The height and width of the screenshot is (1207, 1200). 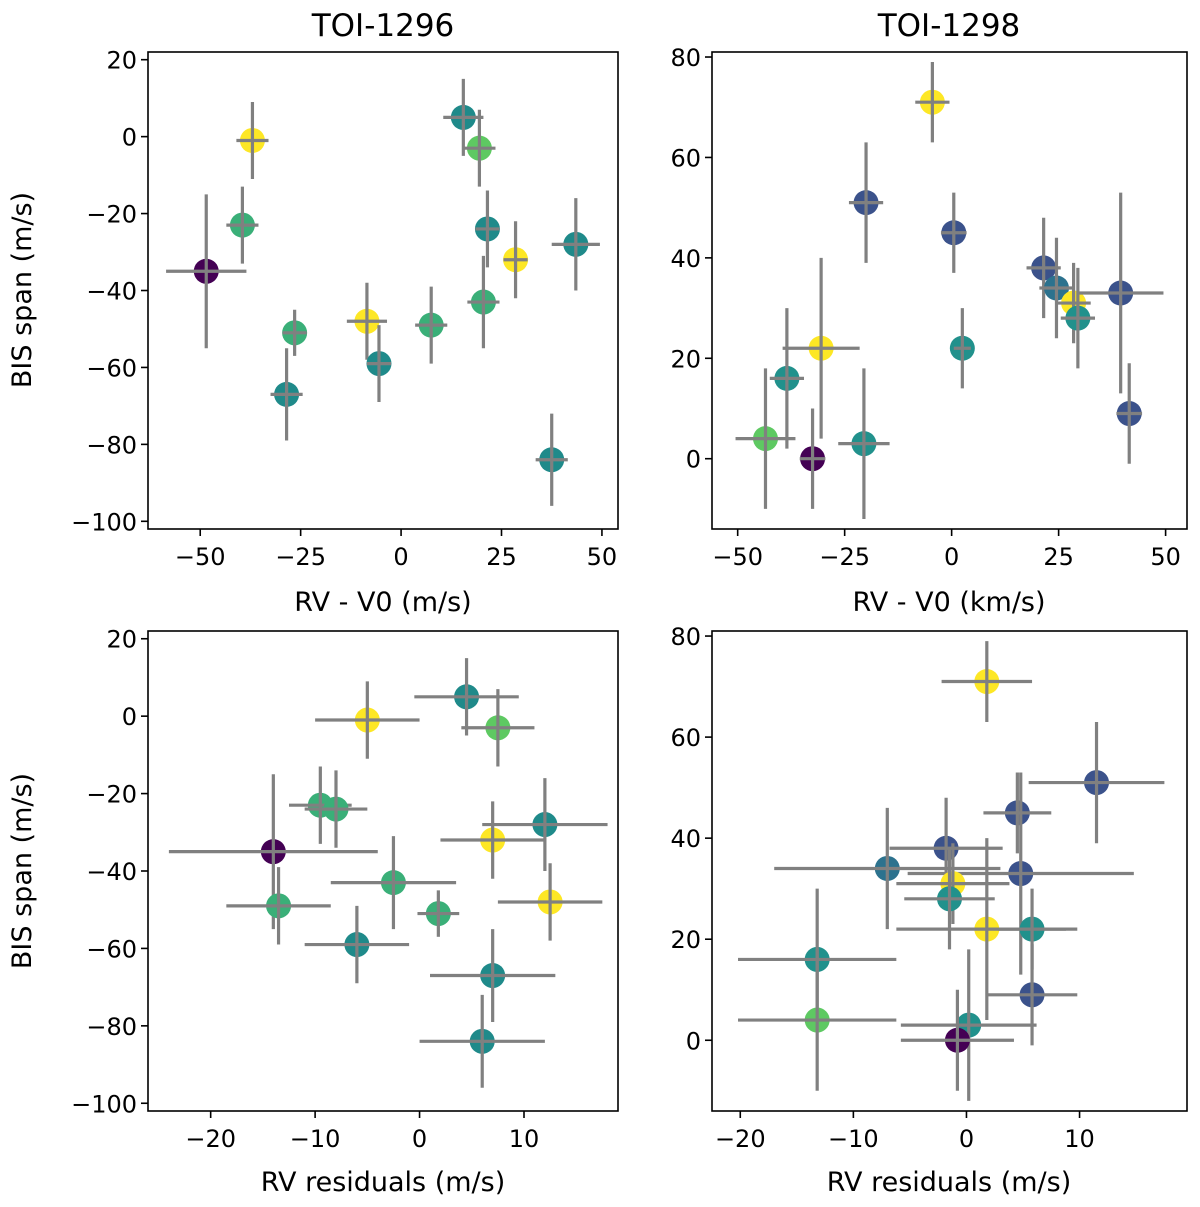 I want to click on x-tick-label: −20, so click(x=740, y=1139).